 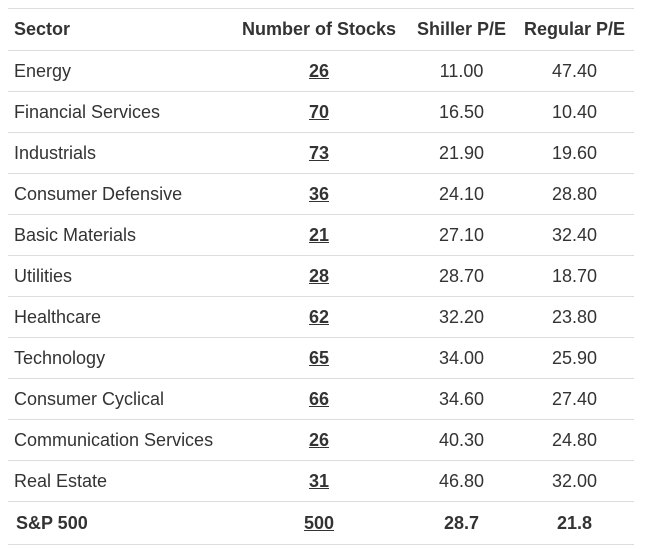 What do you see at coordinates (574, 71) in the screenshot?
I see `regular-pe-value: 47.40` at bounding box center [574, 71].